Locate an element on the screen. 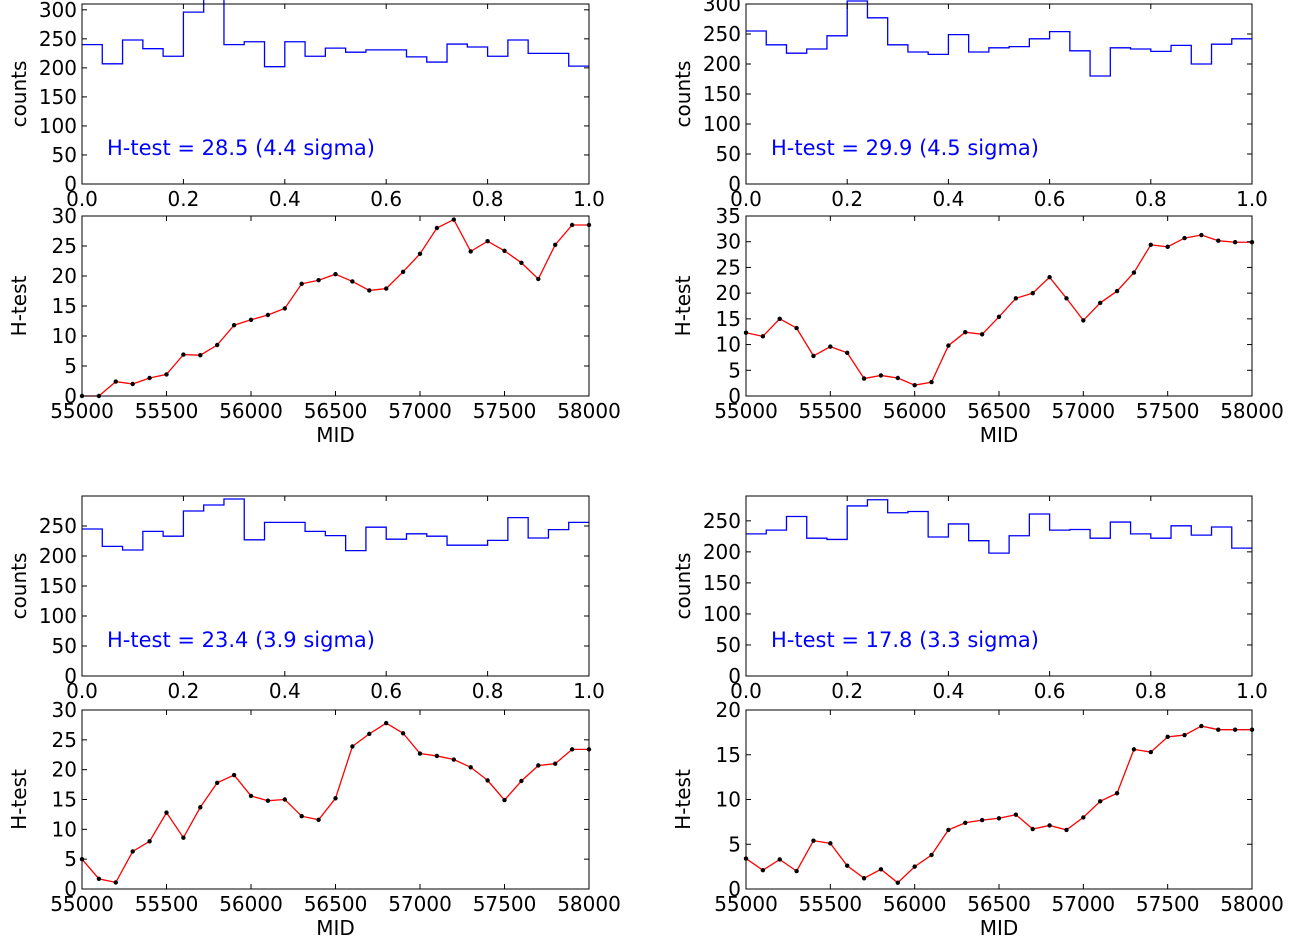 The height and width of the screenshot is (946, 1307). y-axis-label: counts is located at coordinates (683, 94).